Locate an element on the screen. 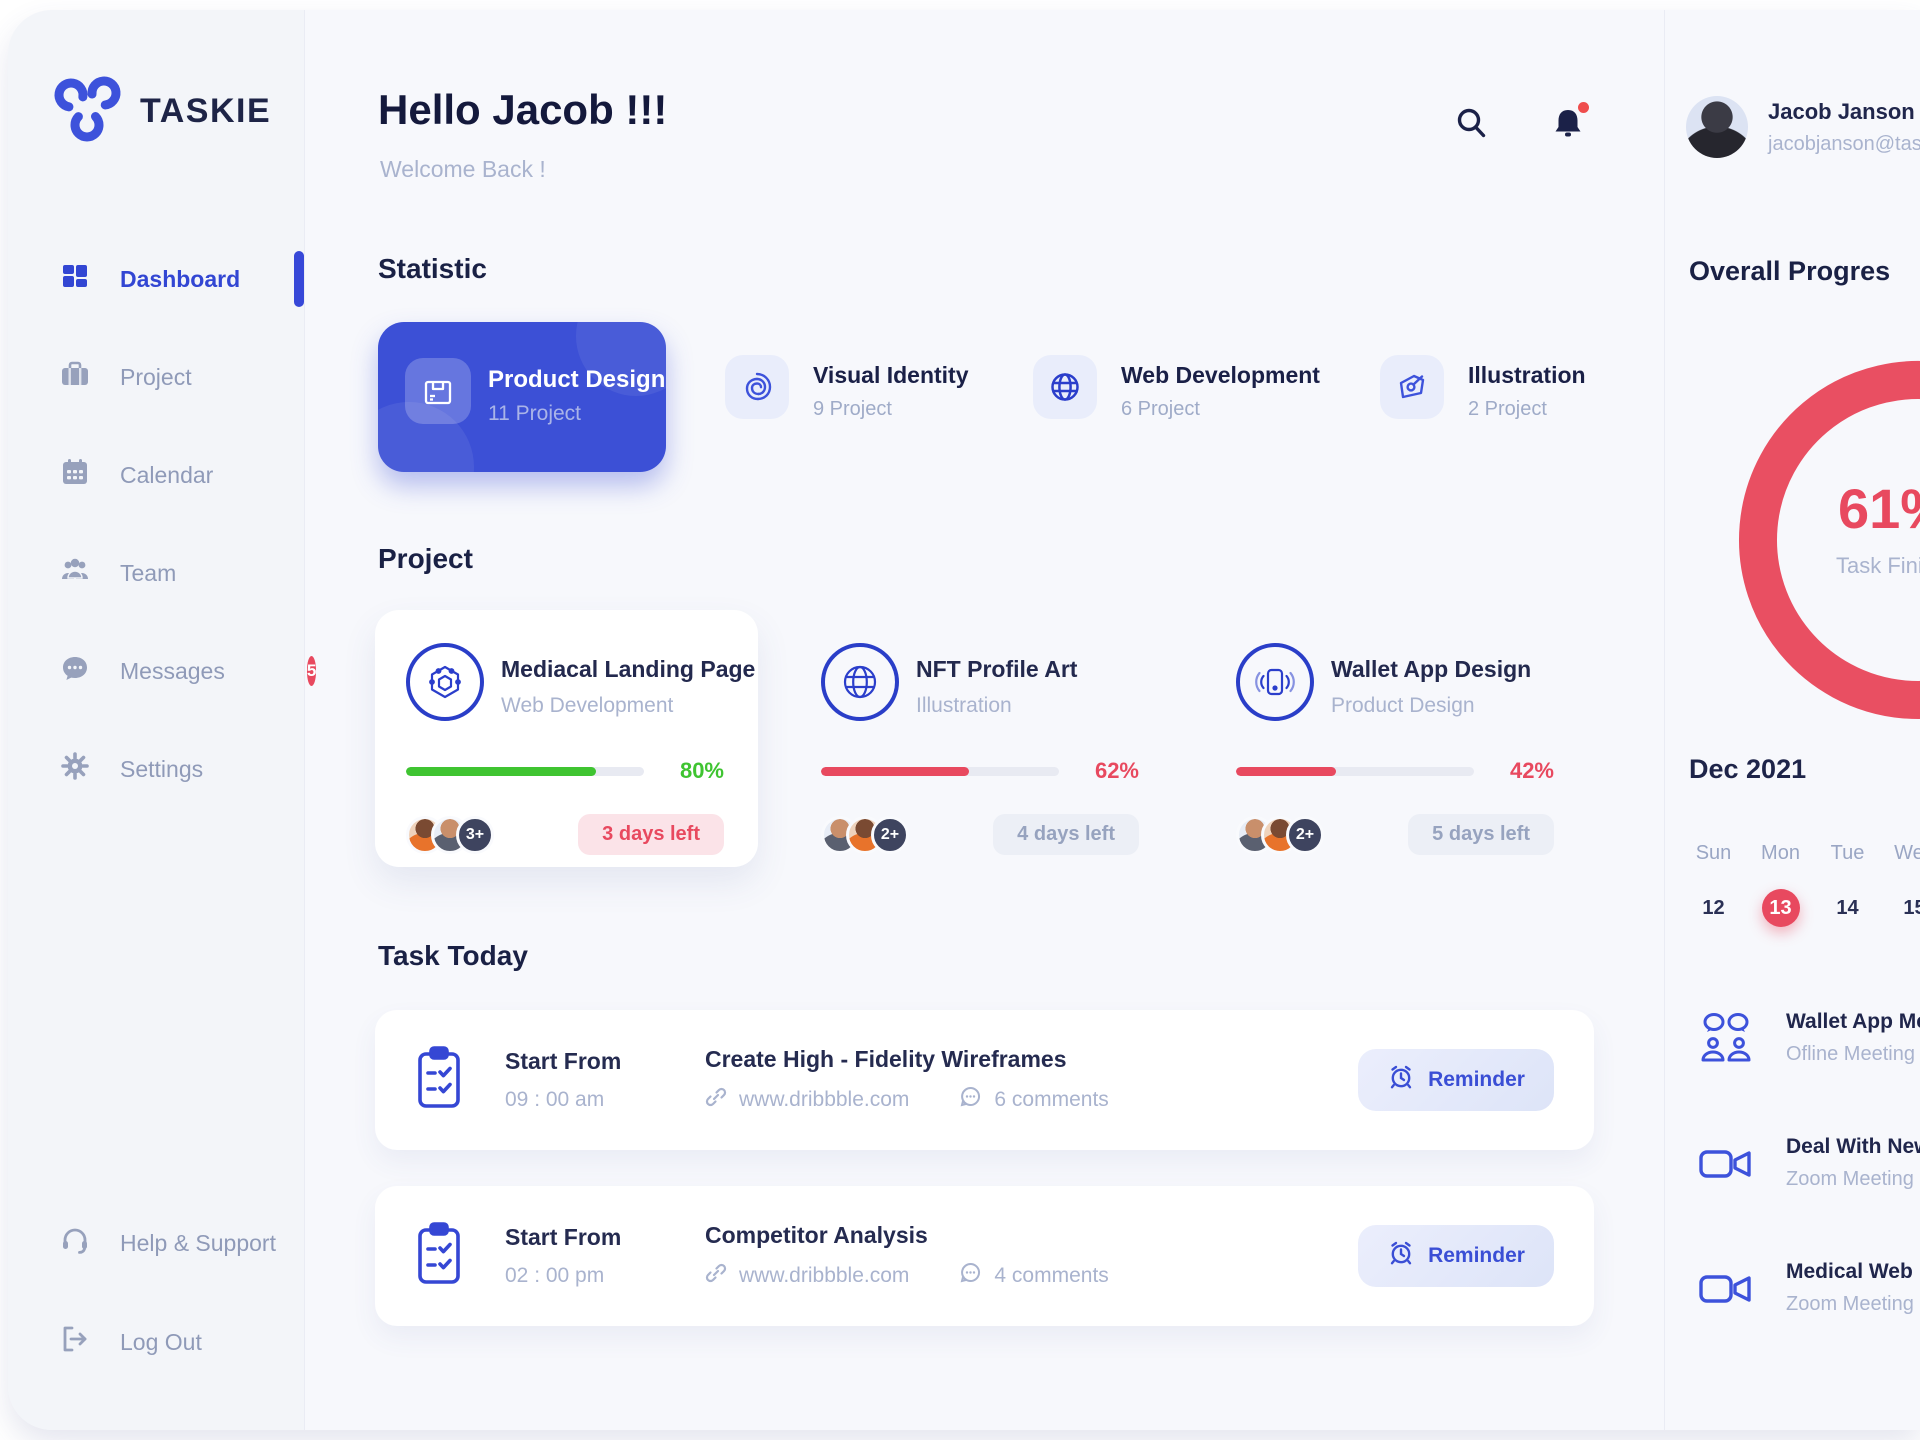 The height and width of the screenshot is (1440, 1920). task-today-section-title: Task Today is located at coordinates (453, 955).